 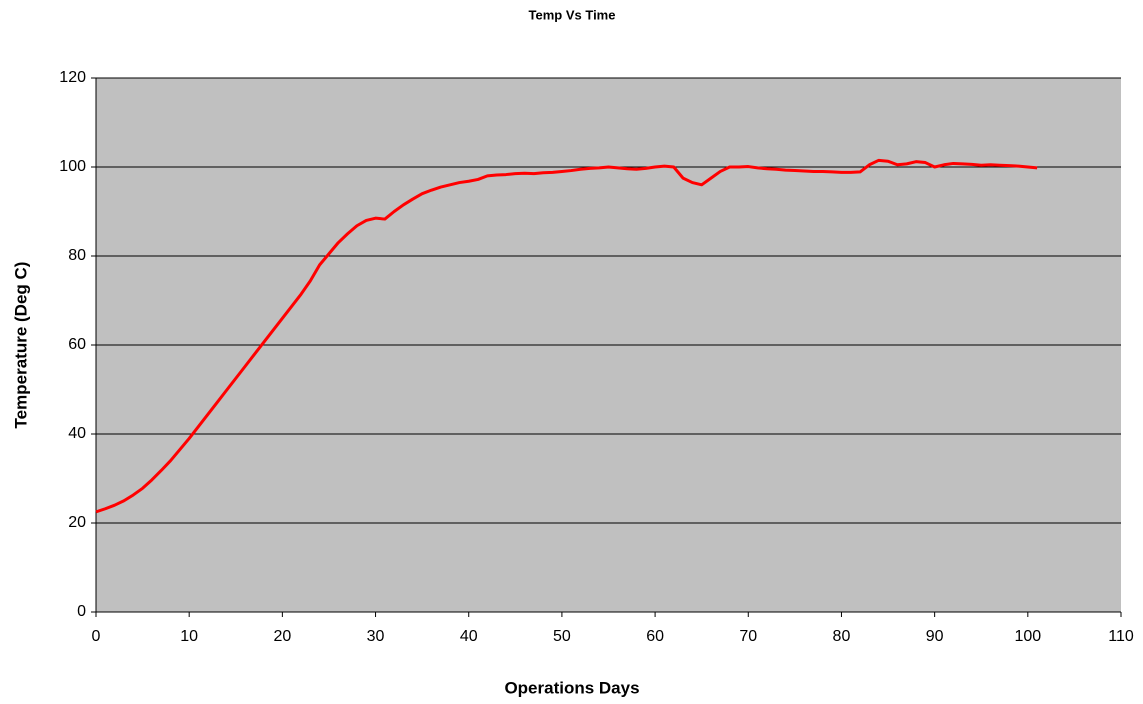 What do you see at coordinates (1027, 636) in the screenshot?
I see `x-tick-label: 100` at bounding box center [1027, 636].